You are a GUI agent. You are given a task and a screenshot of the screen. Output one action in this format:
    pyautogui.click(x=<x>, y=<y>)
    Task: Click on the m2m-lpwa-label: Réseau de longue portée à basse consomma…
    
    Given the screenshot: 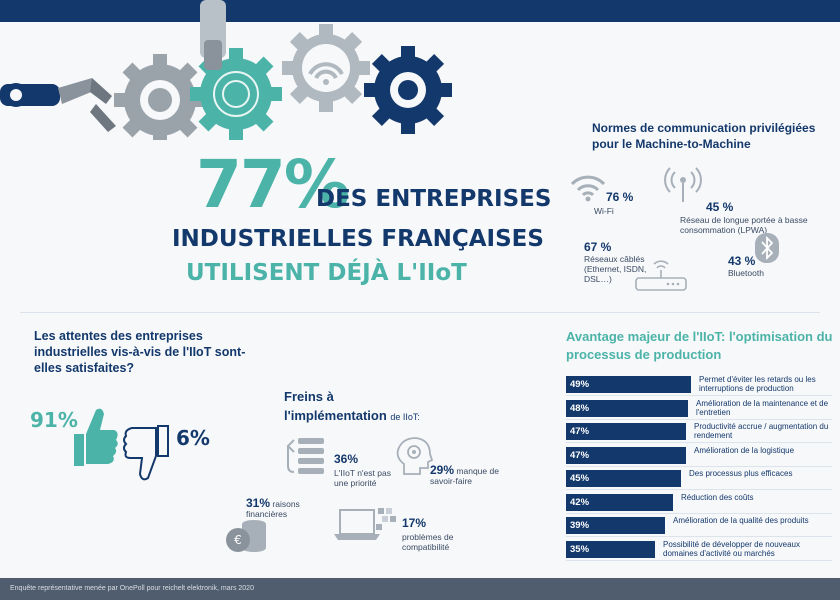 What is the action you would take?
    pyautogui.click(x=744, y=225)
    